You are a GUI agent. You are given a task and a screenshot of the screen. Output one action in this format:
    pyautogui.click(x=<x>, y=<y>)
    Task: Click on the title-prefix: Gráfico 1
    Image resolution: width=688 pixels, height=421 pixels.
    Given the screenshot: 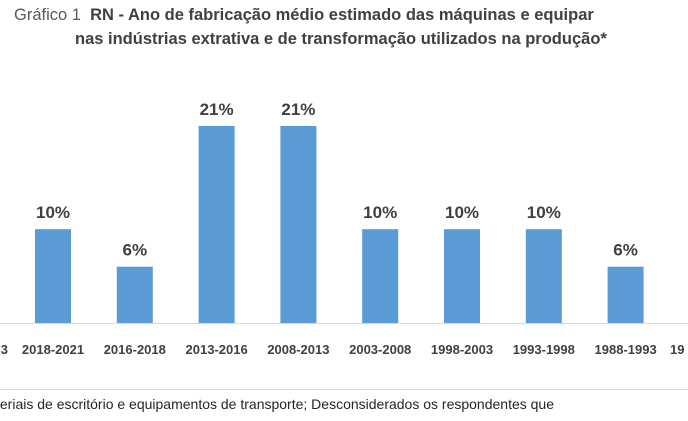 What is the action you would take?
    pyautogui.click(x=47, y=15)
    